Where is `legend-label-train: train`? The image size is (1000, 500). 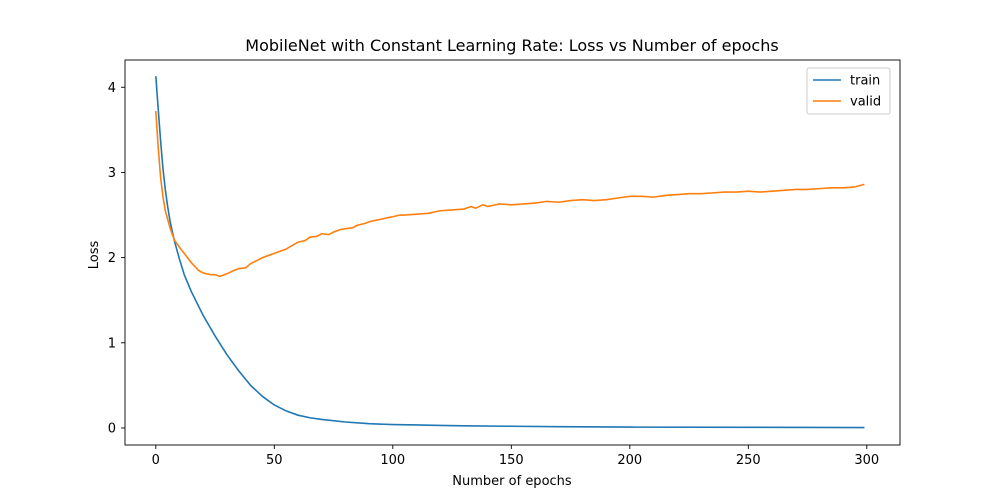 legend-label-train: train is located at coordinates (865, 81).